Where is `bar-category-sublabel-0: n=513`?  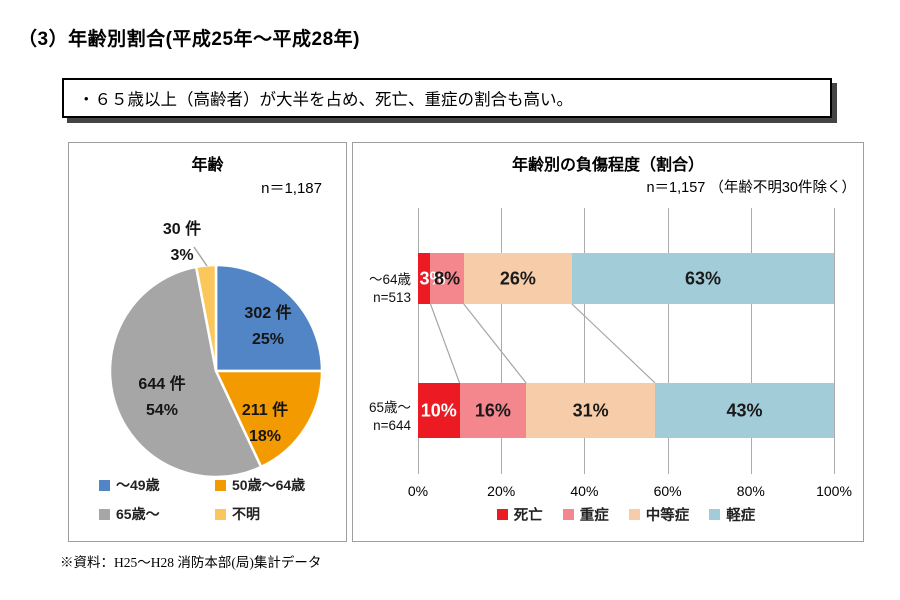
bar-category-sublabel-0: n=513 is located at coordinates (392, 297).